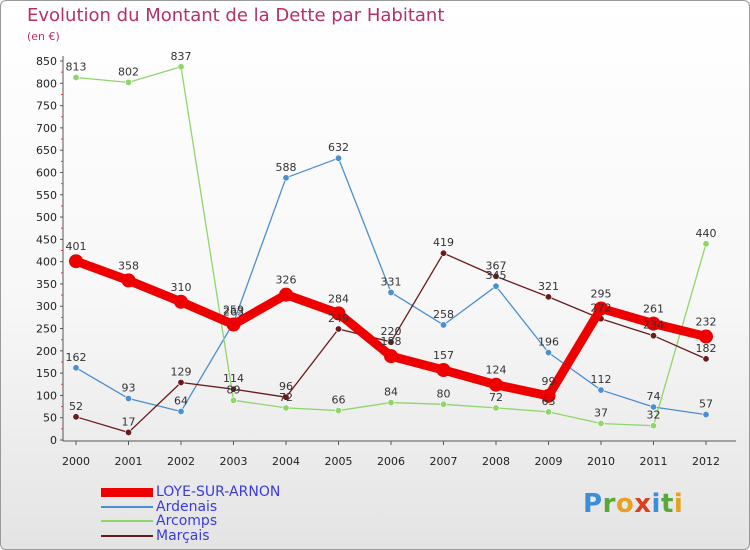  I want to click on data-label: 162, so click(76, 357).